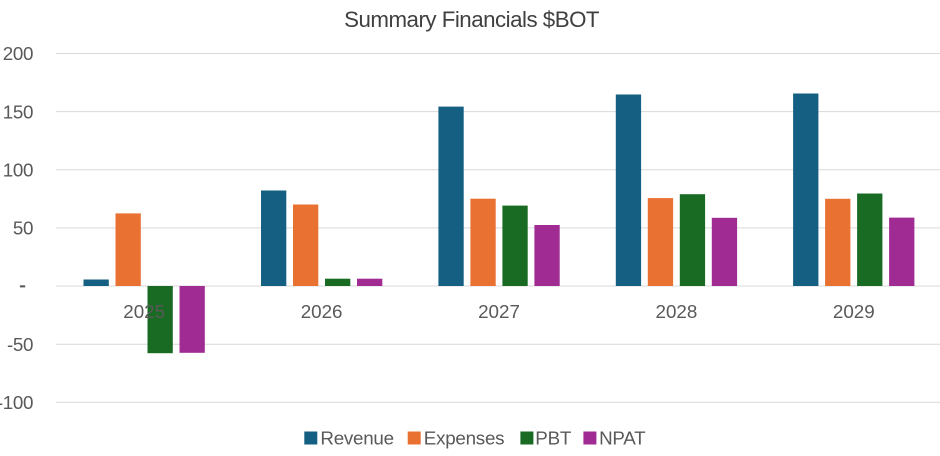 Image resolution: width=940 pixels, height=456 pixels. Describe the element at coordinates (464, 437) in the screenshot. I see `svg-text: Expenses` at that location.